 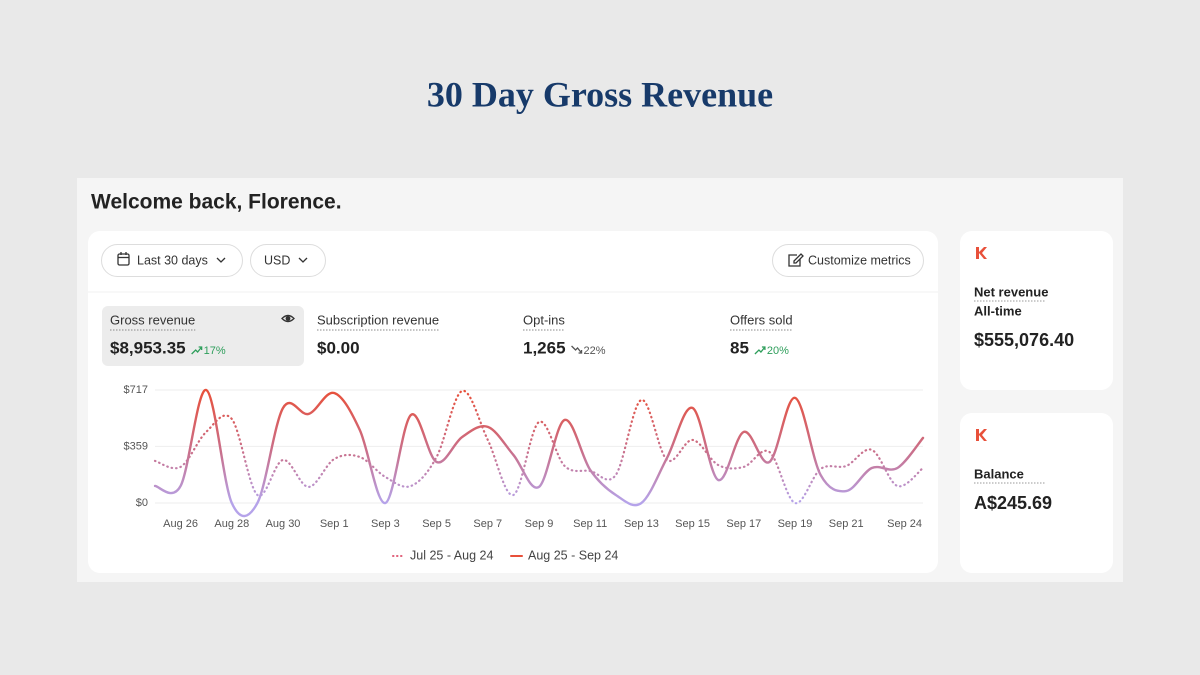 What do you see at coordinates (338, 347) in the screenshot?
I see `metric-value: $0.00` at bounding box center [338, 347].